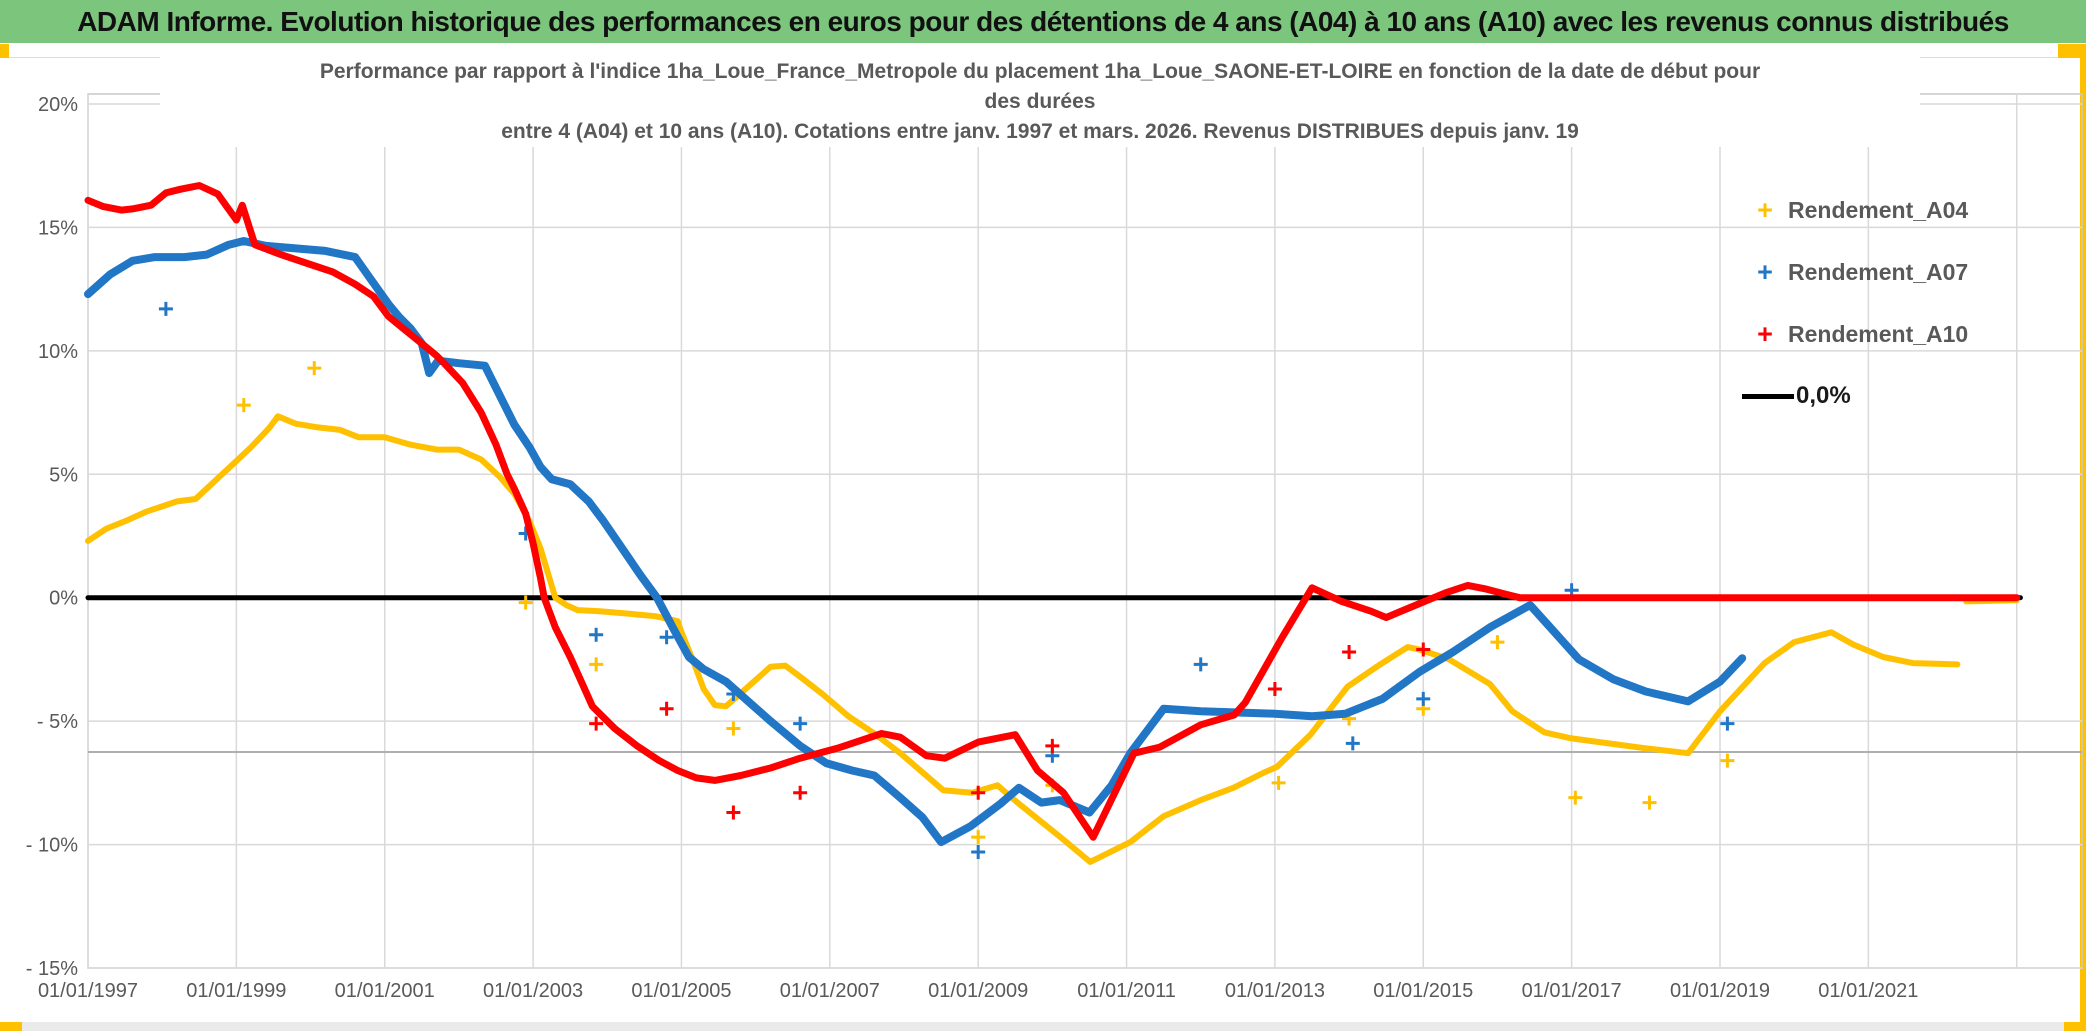 The image size is (2086, 1031). What do you see at coordinates (1878, 271) in the screenshot?
I see `legend-label: Rendement_A07` at bounding box center [1878, 271].